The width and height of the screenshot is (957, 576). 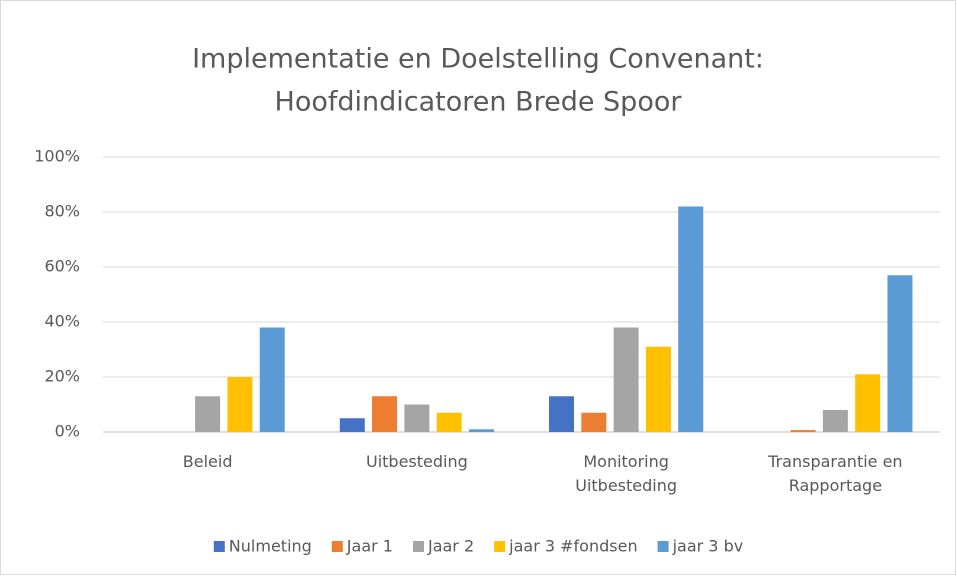 What do you see at coordinates (478, 59) in the screenshot?
I see `chart-title: Implementatie en Doelstelling Convenant:` at bounding box center [478, 59].